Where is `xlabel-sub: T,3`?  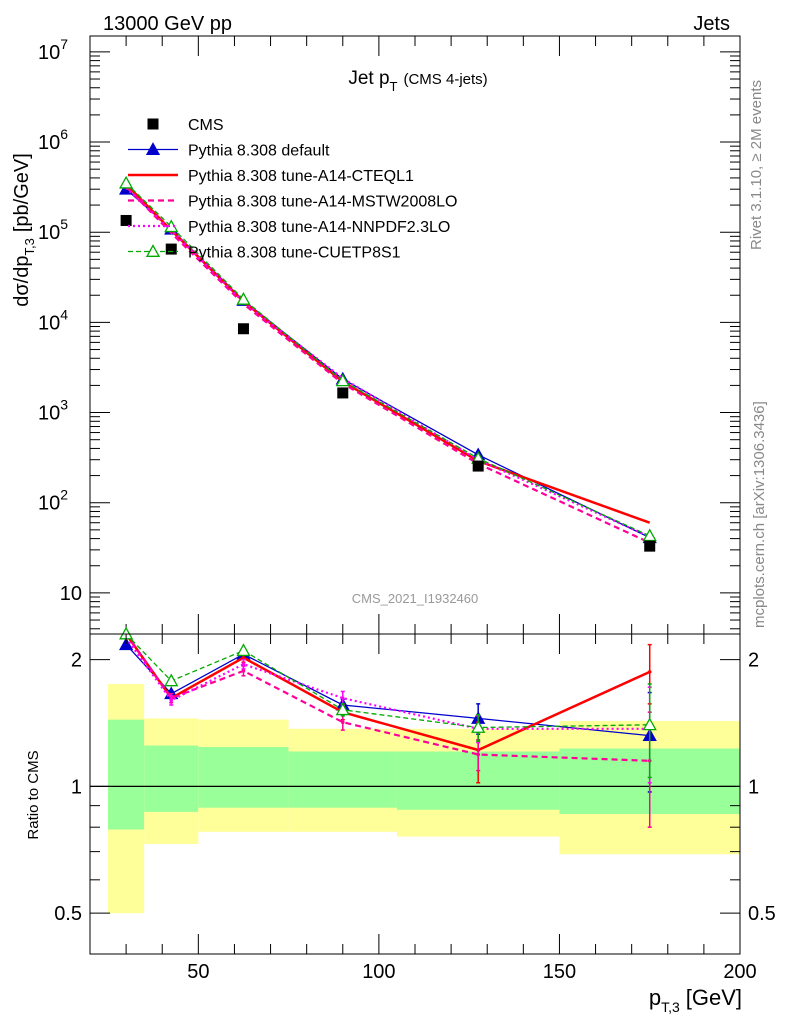 xlabel-sub: T,3 is located at coordinates (670, 1007).